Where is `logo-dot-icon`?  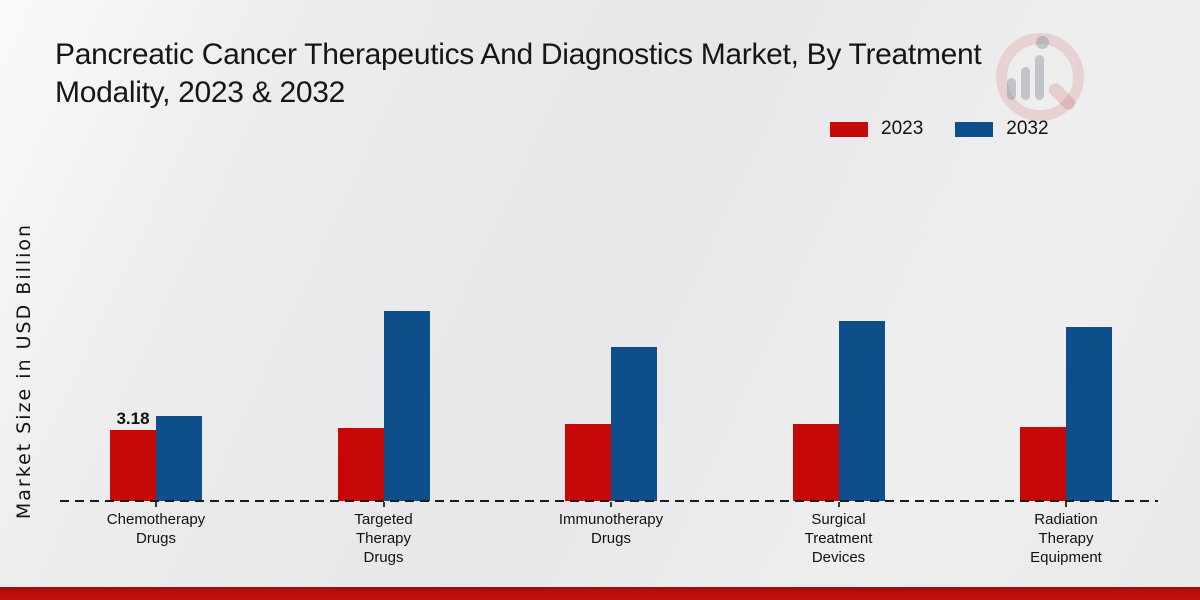 logo-dot-icon is located at coordinates (1042, 42).